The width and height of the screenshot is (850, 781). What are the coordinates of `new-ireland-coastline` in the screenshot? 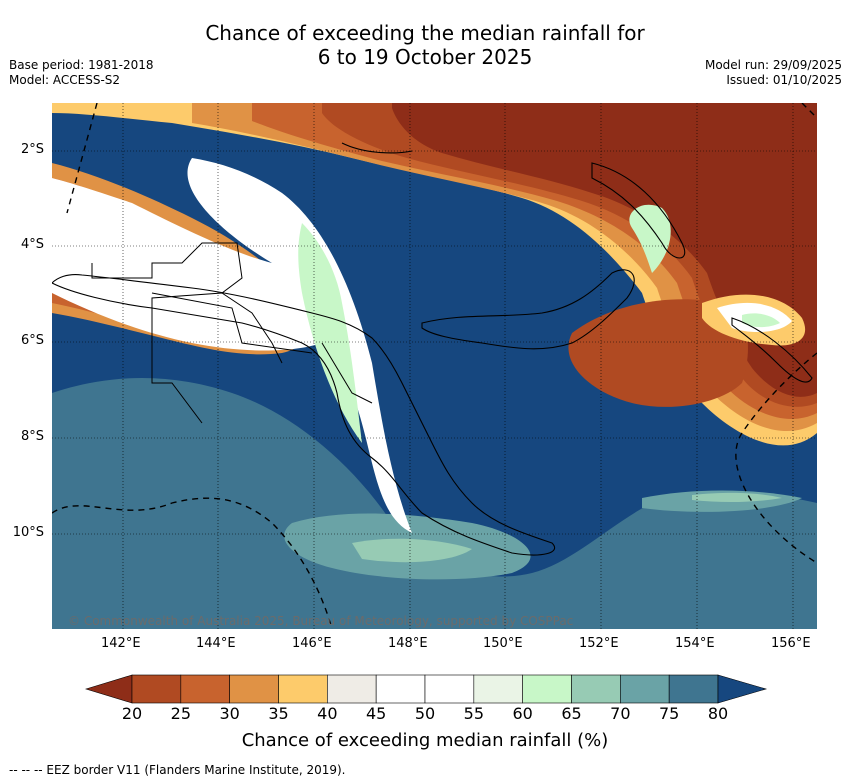 It's located at (638, 210).